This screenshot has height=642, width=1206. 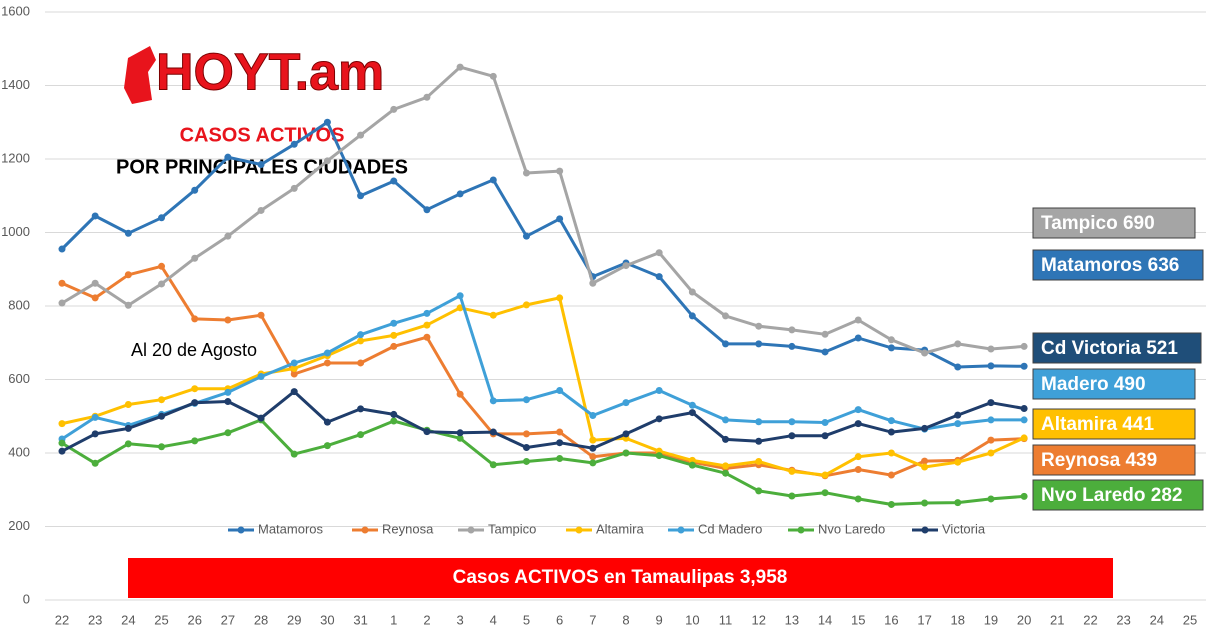 What do you see at coordinates (825, 619) in the screenshot?
I see `x-tick-label: 14` at bounding box center [825, 619].